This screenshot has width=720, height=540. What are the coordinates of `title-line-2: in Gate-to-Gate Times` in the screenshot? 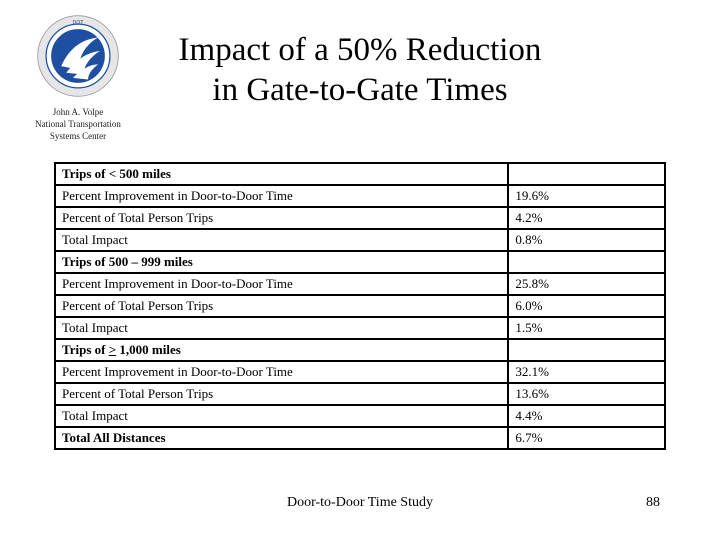 It's located at (360, 90).